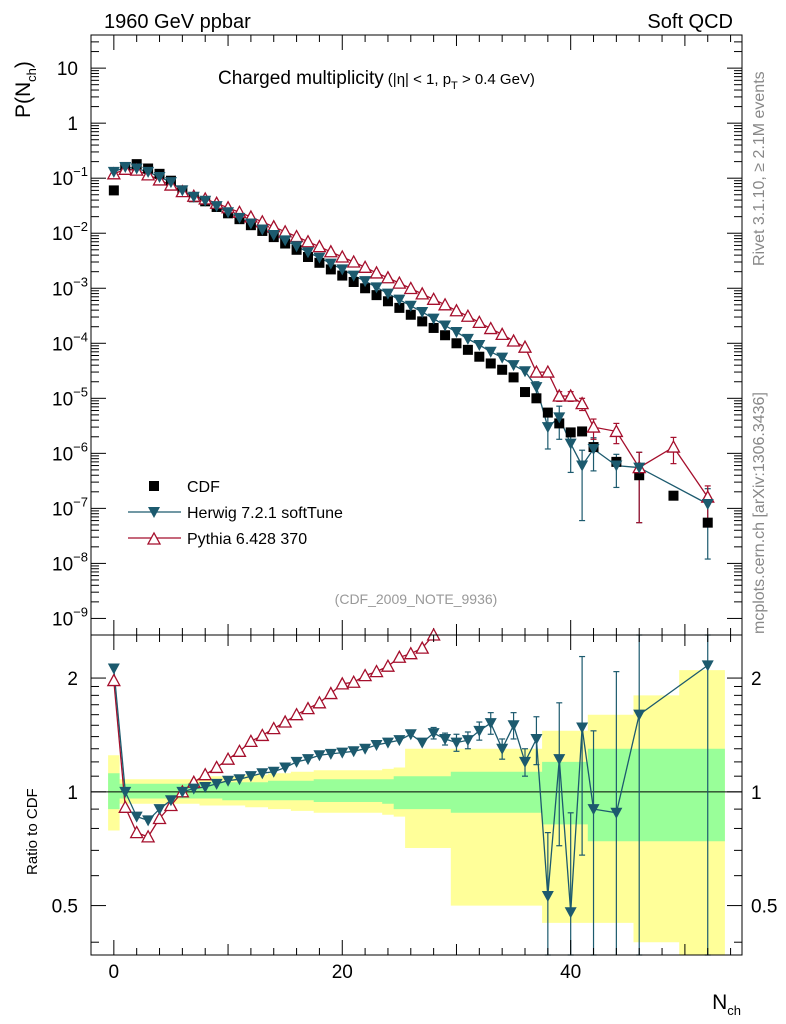 The image size is (786, 1024). What do you see at coordinates (70, 287) in the screenshot?
I see `main-ytick-label: 10⁻³` at bounding box center [70, 287].